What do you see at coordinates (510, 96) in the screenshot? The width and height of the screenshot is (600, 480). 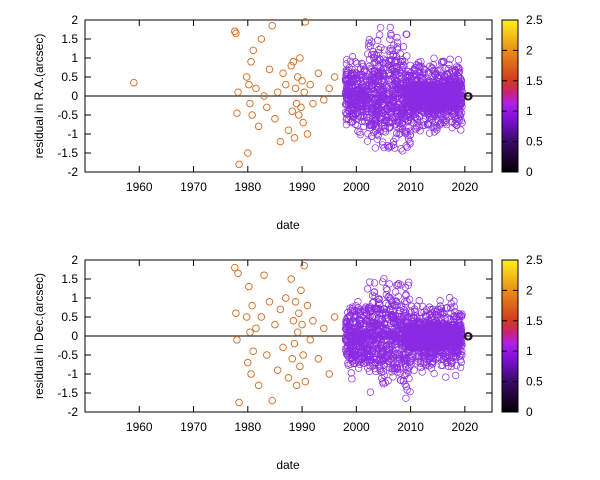 I see `colorbar` at bounding box center [510, 96].